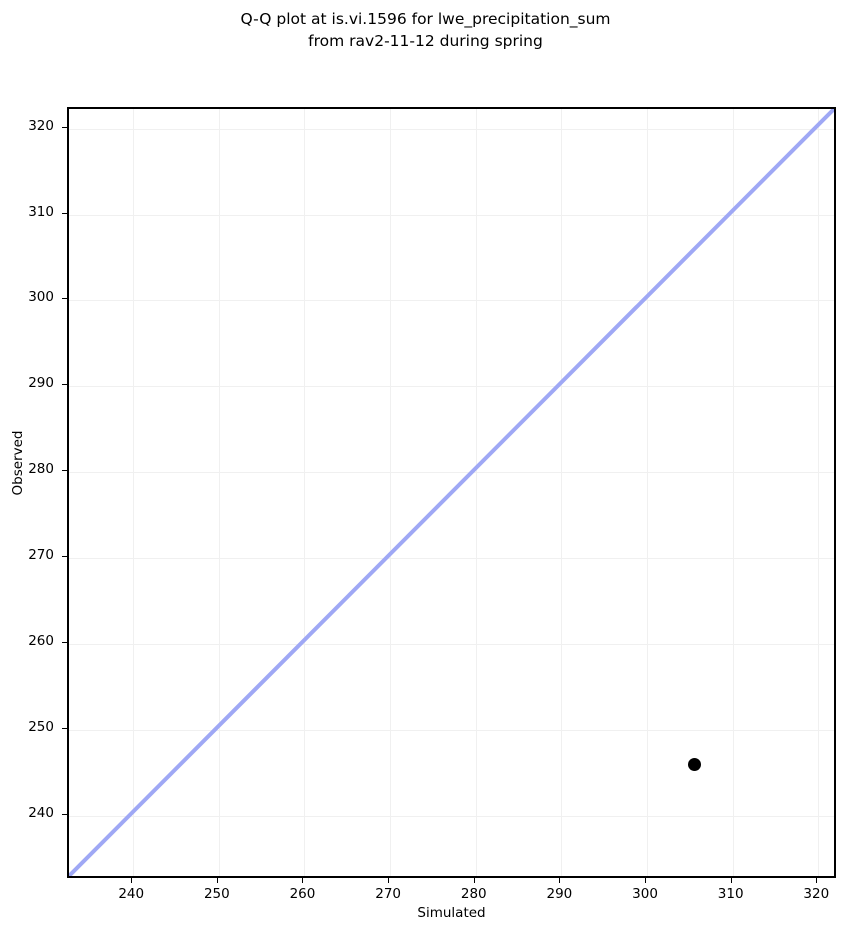  What do you see at coordinates (216, 894) in the screenshot?
I see `x-tick-label: 250` at bounding box center [216, 894].